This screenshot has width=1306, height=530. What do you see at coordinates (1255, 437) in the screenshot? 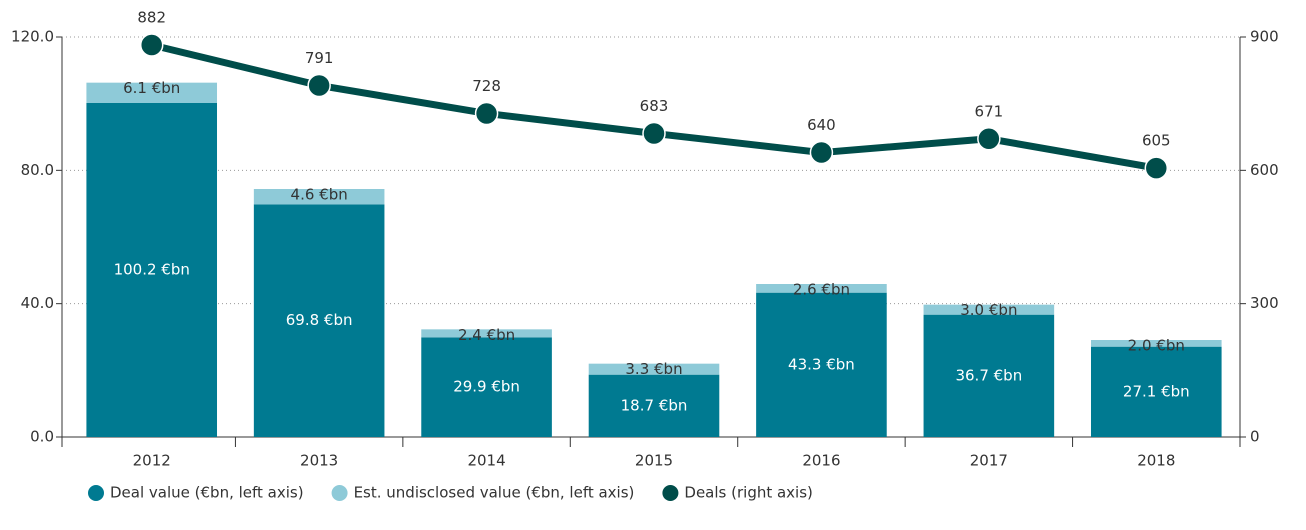
I see `y2-tick-label: 0` at bounding box center [1255, 437].